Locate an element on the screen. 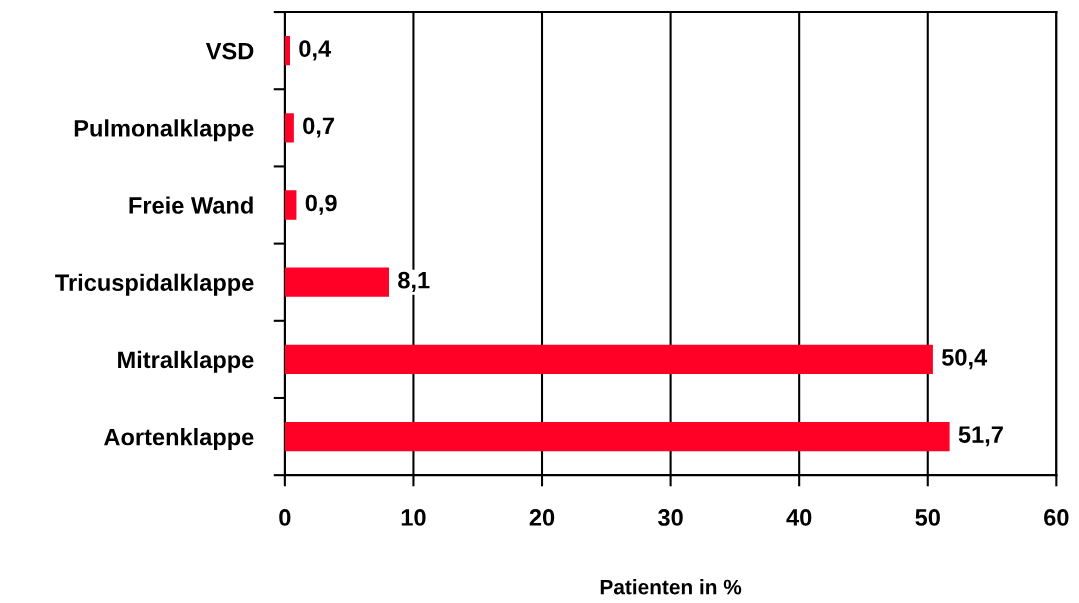  data-label: 8,1 is located at coordinates (414, 281).